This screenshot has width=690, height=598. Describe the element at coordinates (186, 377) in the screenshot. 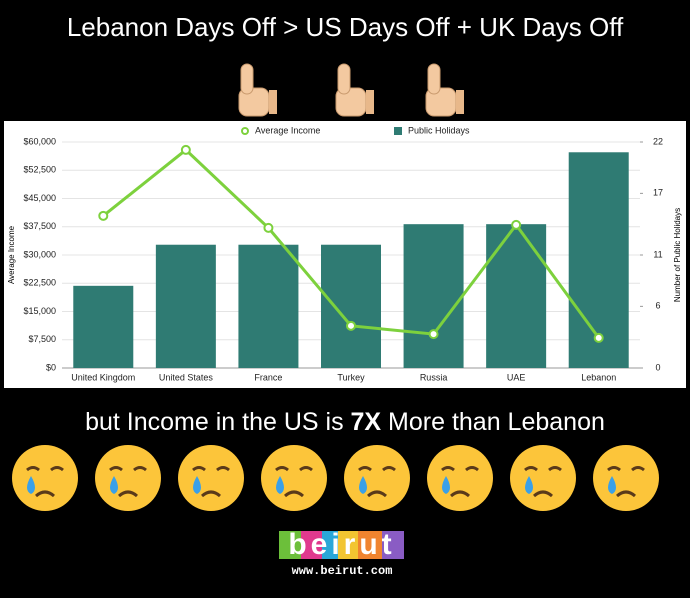

I see `x-tick-label: United States` at that location.